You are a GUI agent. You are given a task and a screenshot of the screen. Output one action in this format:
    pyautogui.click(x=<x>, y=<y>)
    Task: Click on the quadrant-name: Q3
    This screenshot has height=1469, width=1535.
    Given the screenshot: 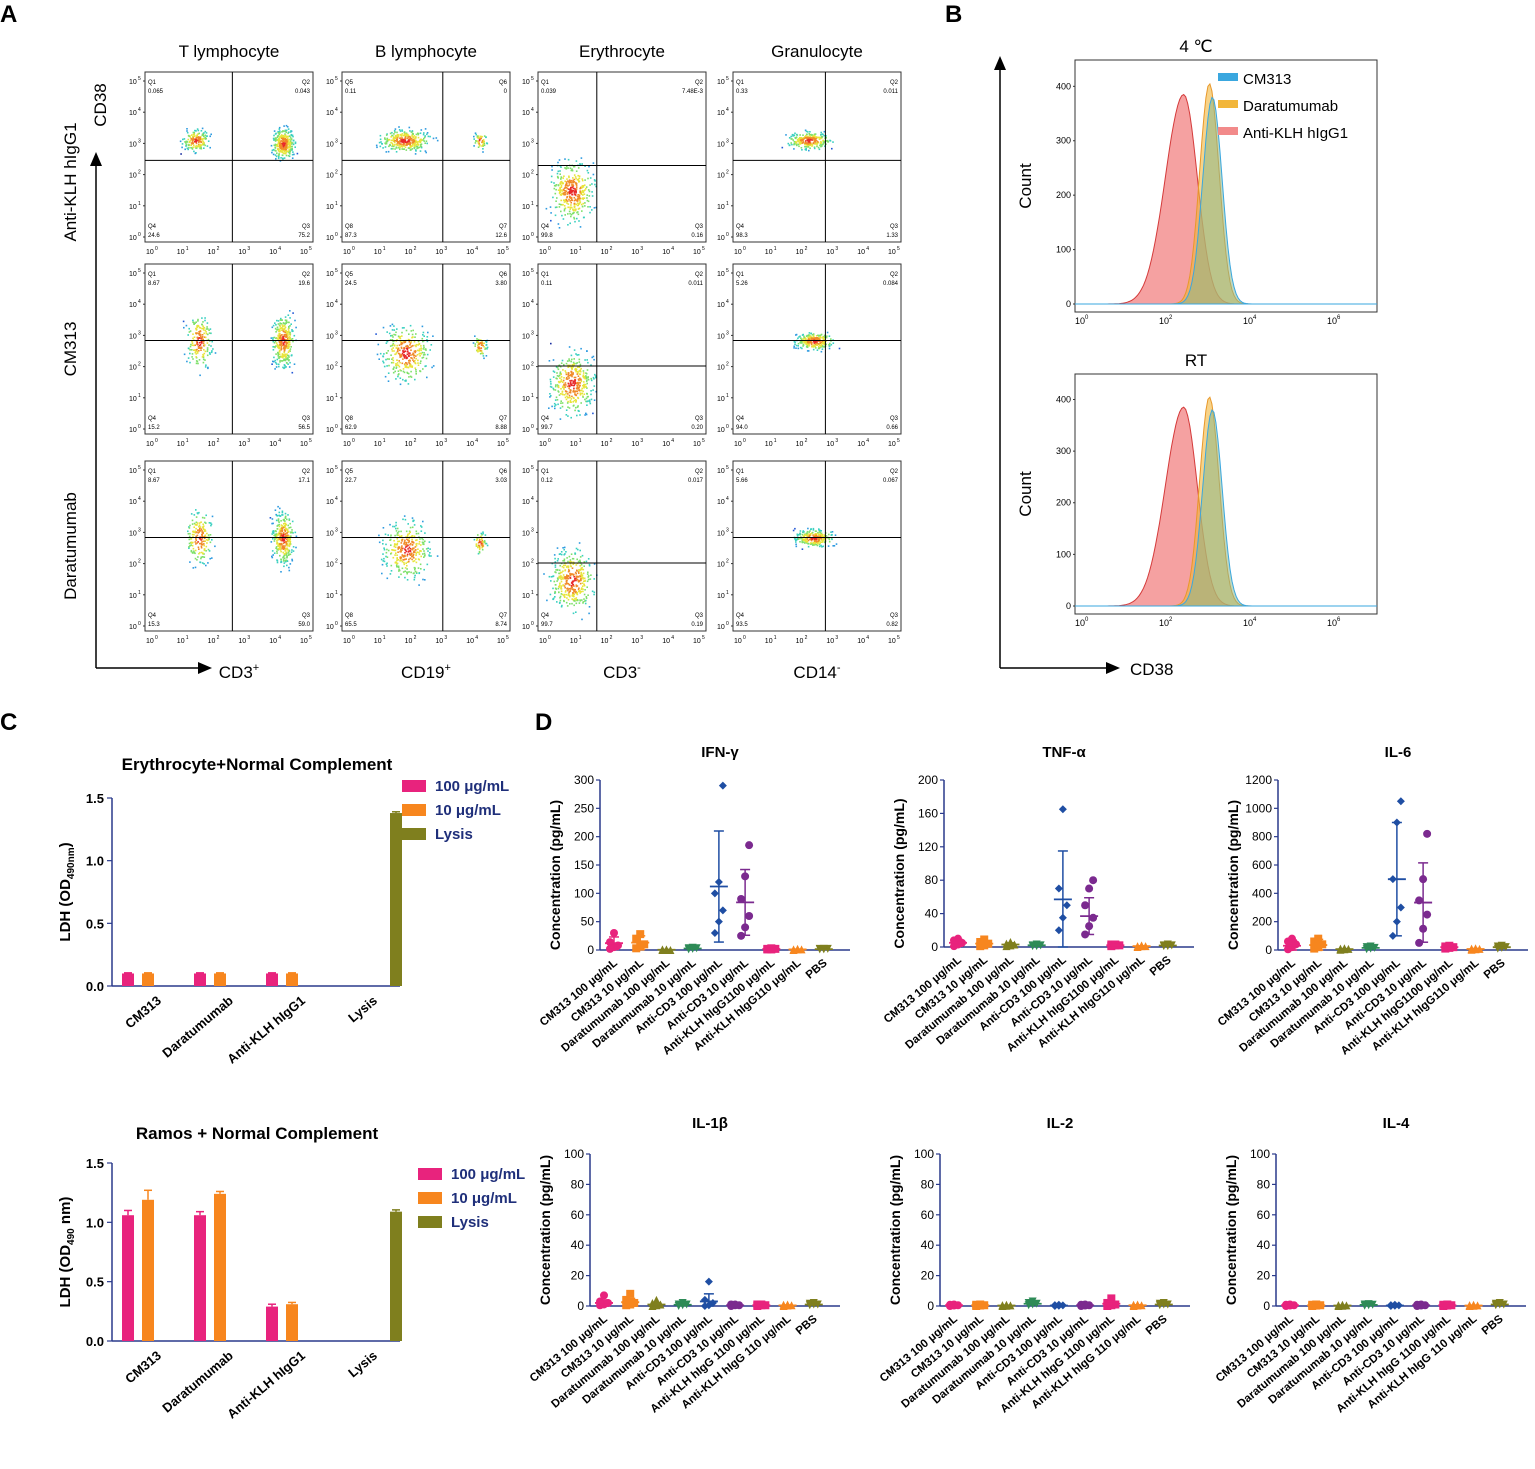 What is the action you would take?
    pyautogui.click(x=306, y=227)
    